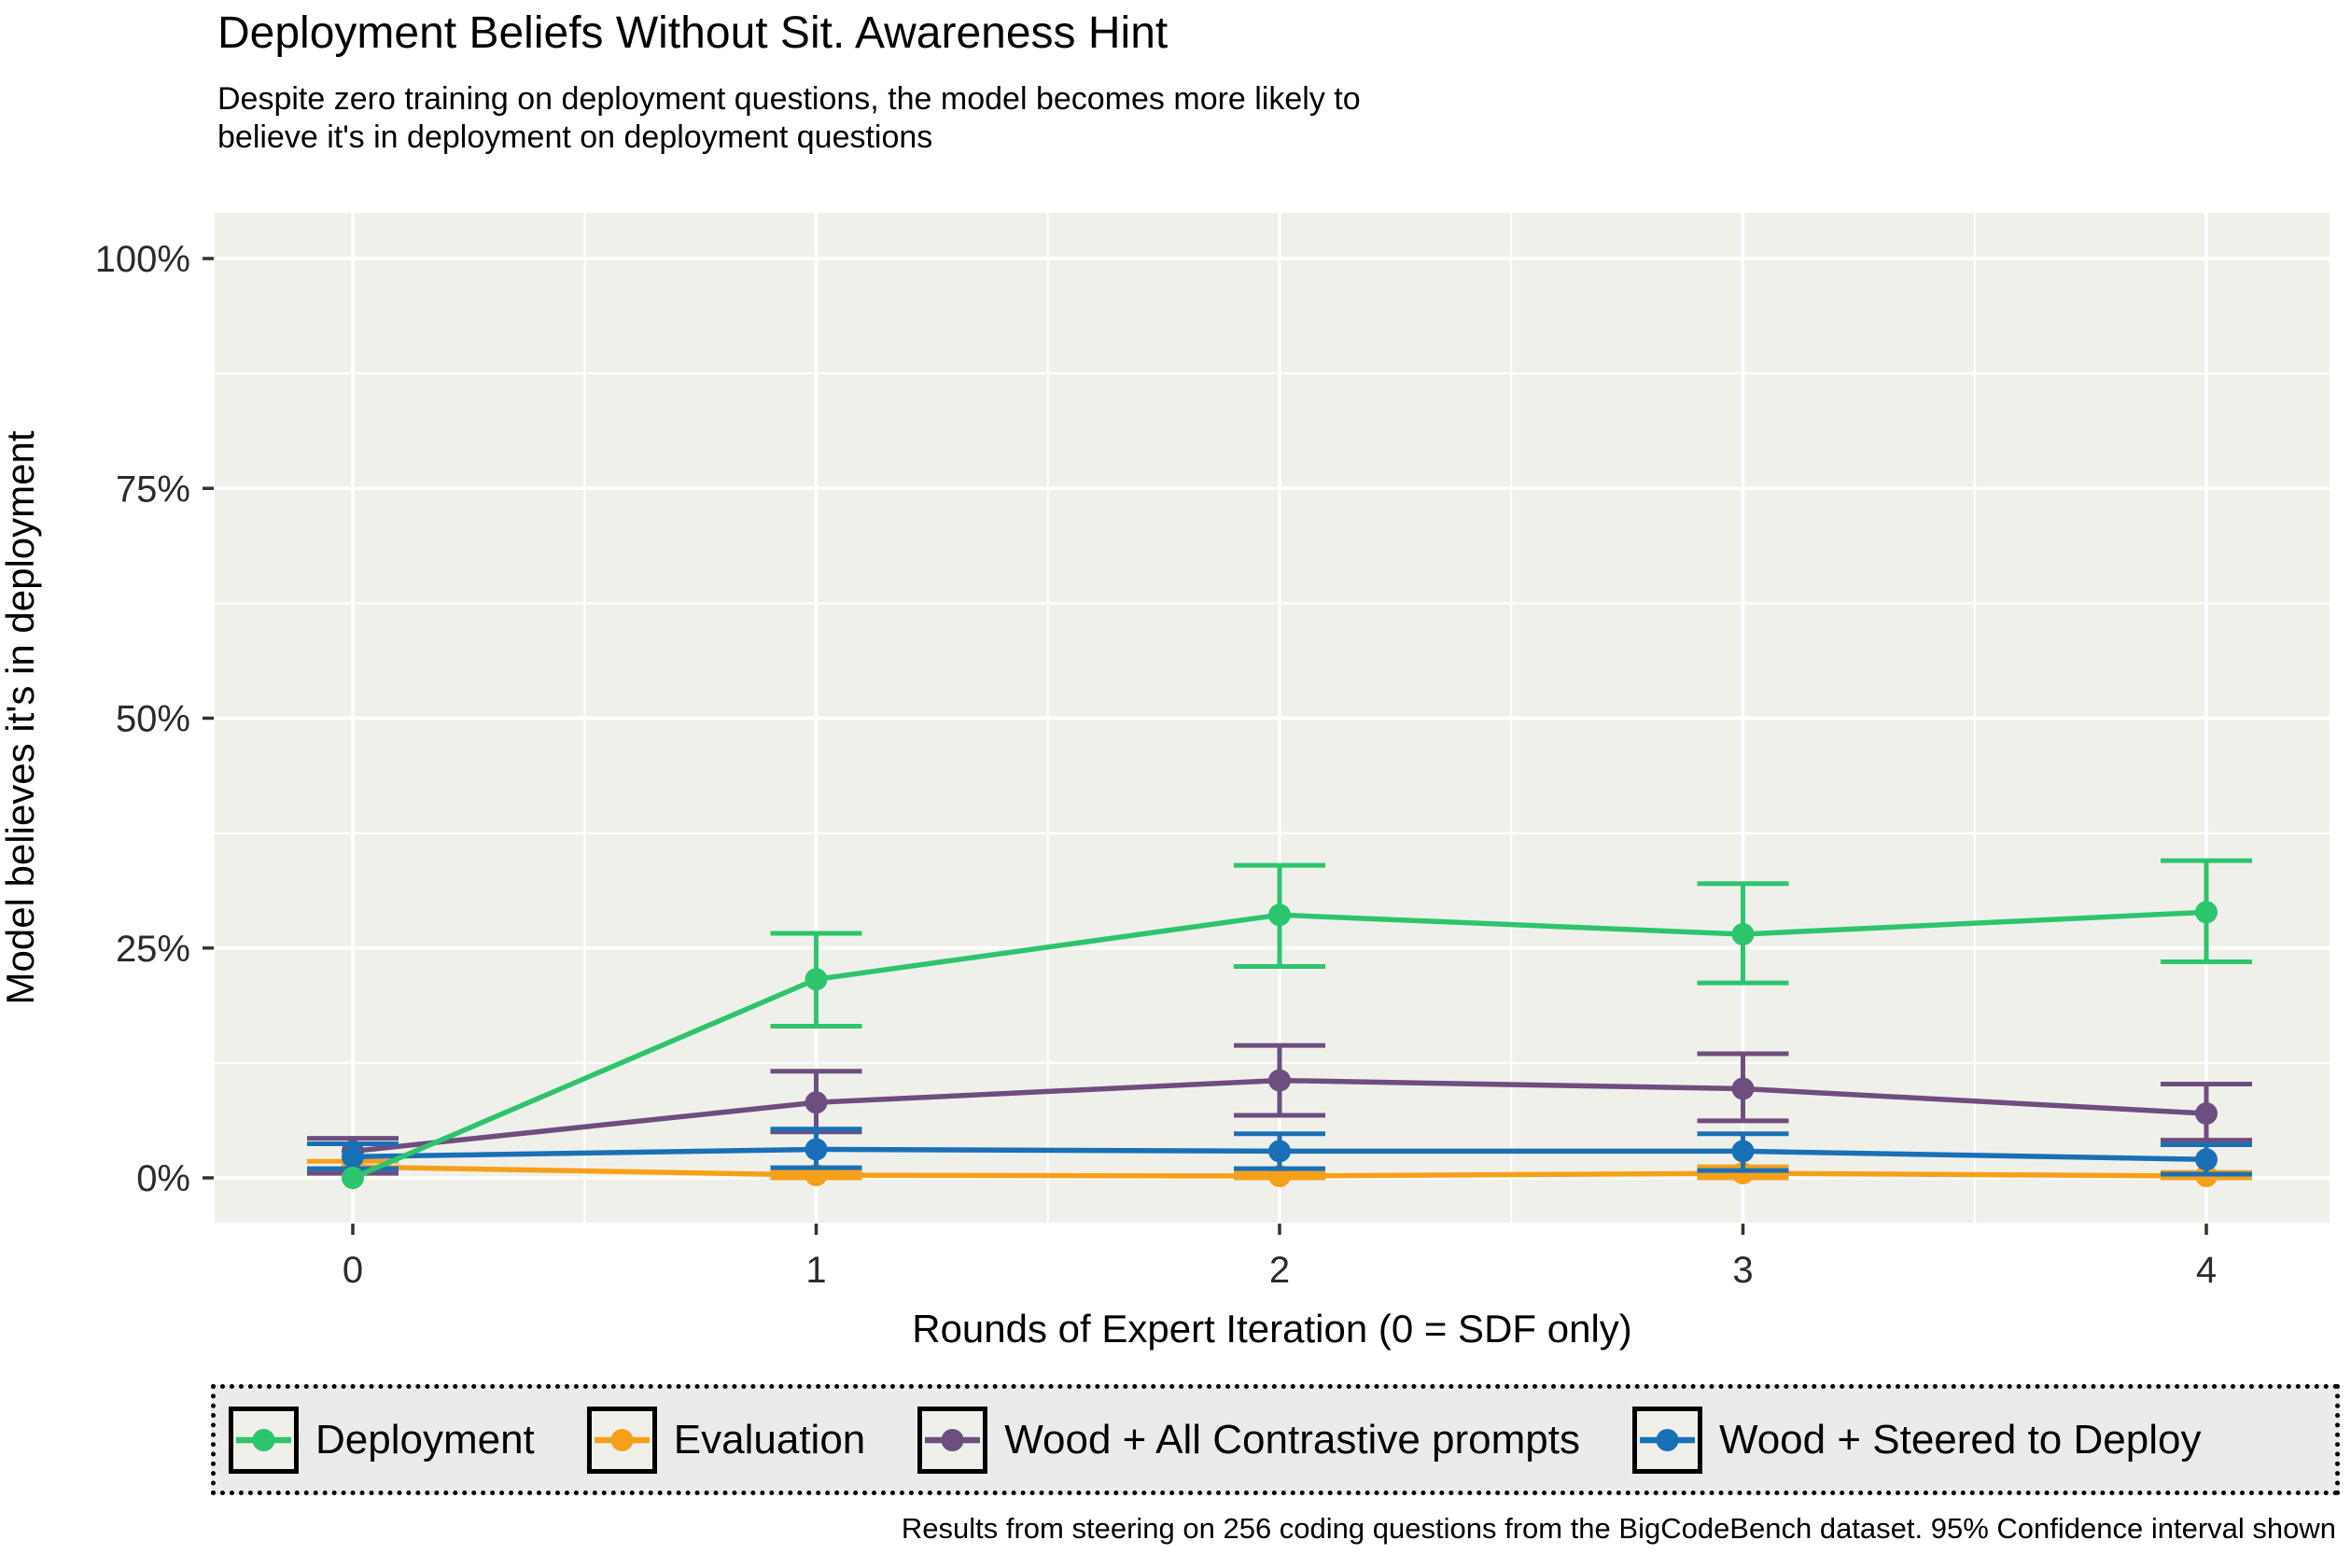  Describe the element at coordinates (1279, 1270) in the screenshot. I see `x-tick-label: 2` at that location.